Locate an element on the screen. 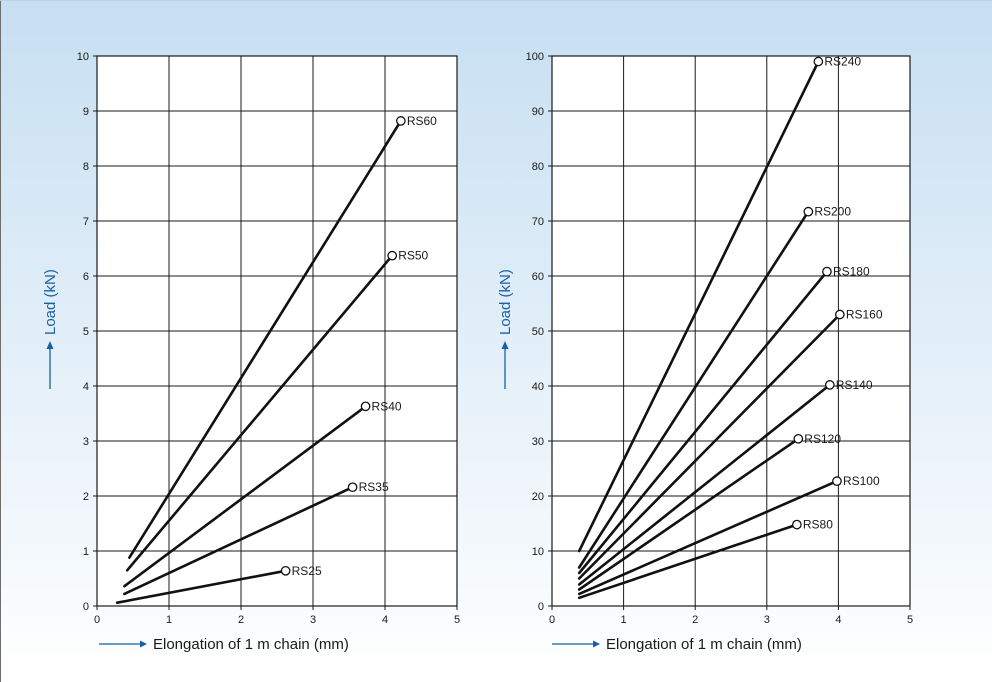 This screenshot has width=992, height=682. y-tick-label: 50 is located at coordinates (538, 332).